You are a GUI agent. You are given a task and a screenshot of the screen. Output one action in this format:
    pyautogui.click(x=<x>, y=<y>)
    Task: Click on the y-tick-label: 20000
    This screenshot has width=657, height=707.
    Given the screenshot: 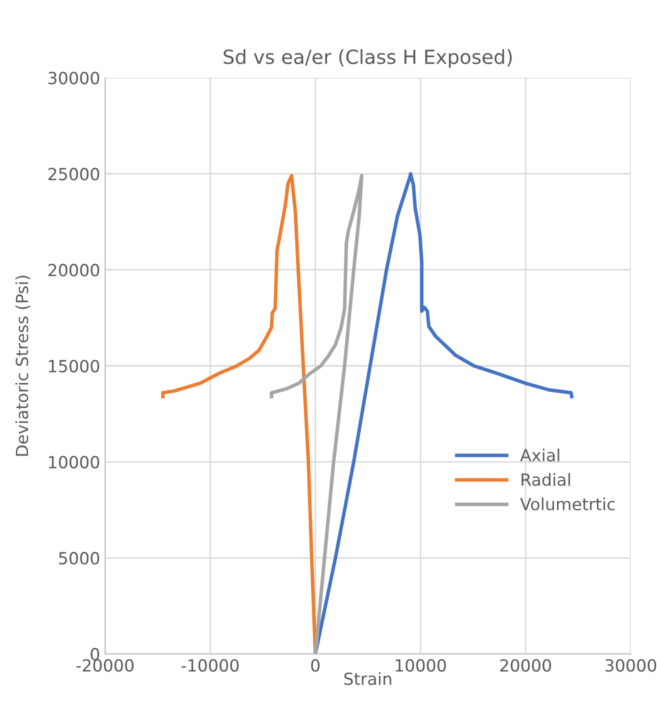 What is the action you would take?
    pyautogui.click(x=74, y=270)
    